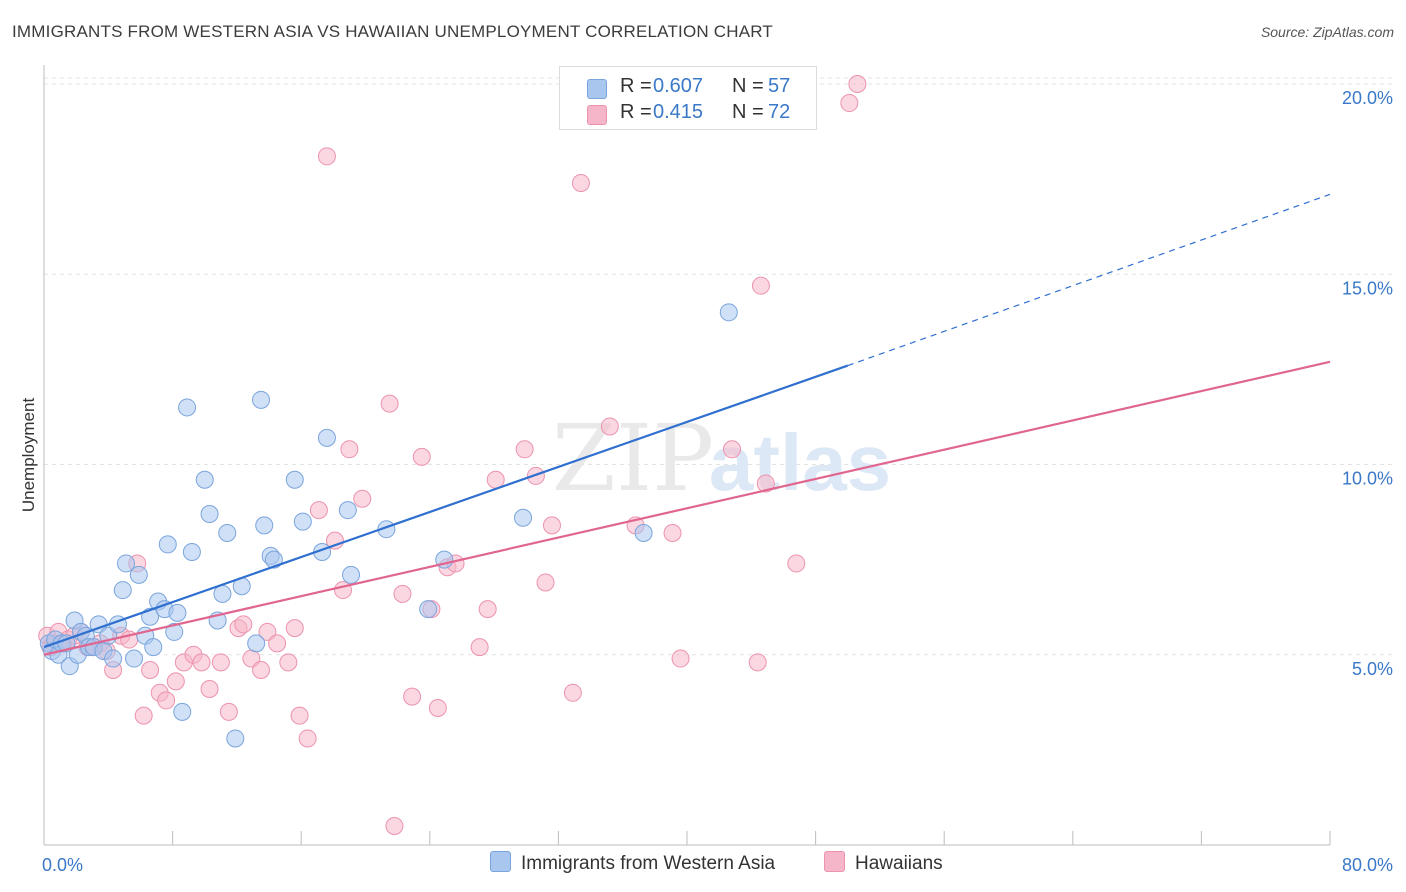 This screenshot has height=892, width=1406. I want to click on legend-row-western-asia: R = 0.607 N = 57, so click(688, 89).